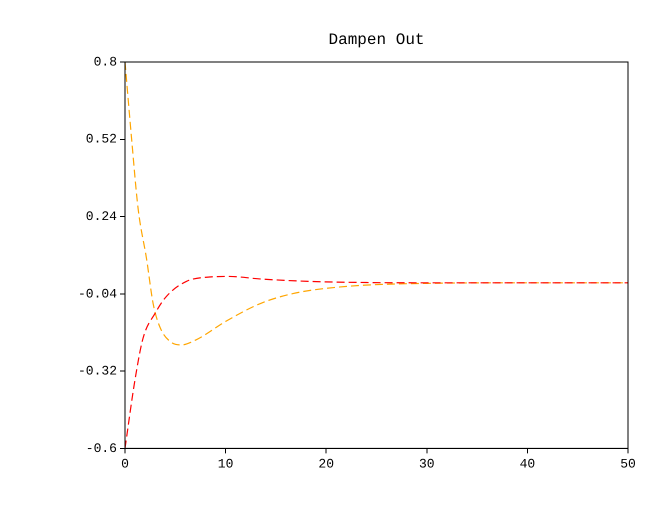  What do you see at coordinates (105, 62) in the screenshot?
I see `y-tick-label: 0.8` at bounding box center [105, 62].